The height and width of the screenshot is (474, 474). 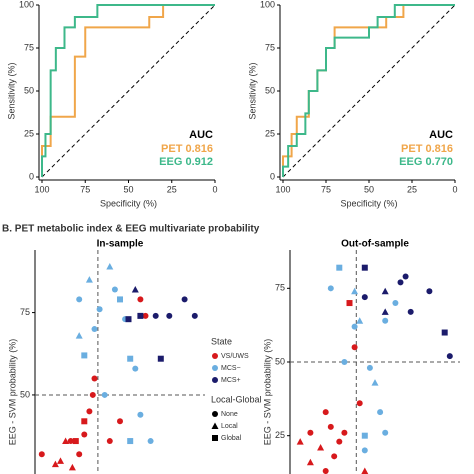 What do you see at coordinates (235, 356) in the screenshot?
I see `legend-entry: VS/UWS` at bounding box center [235, 356].